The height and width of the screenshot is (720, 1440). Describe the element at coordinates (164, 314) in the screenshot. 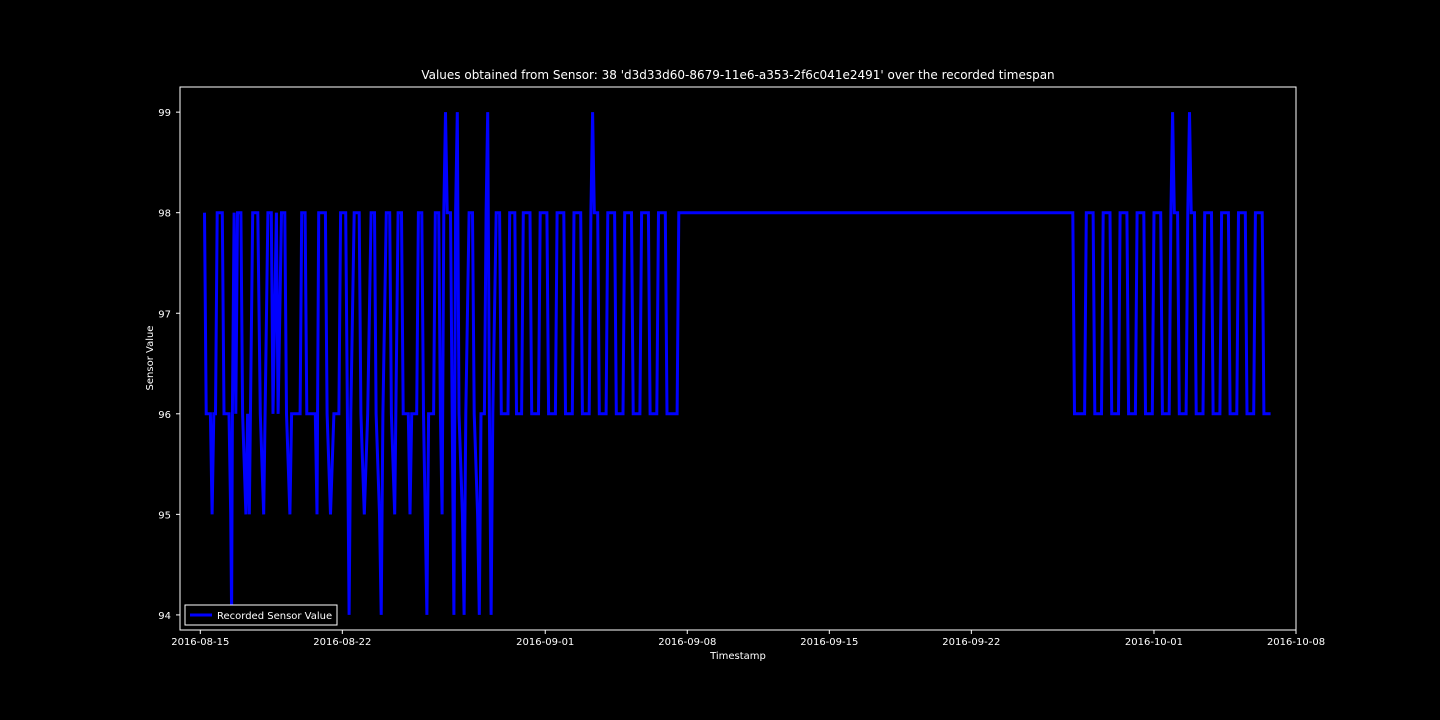

I see `y-tick-label: 97` at that location.